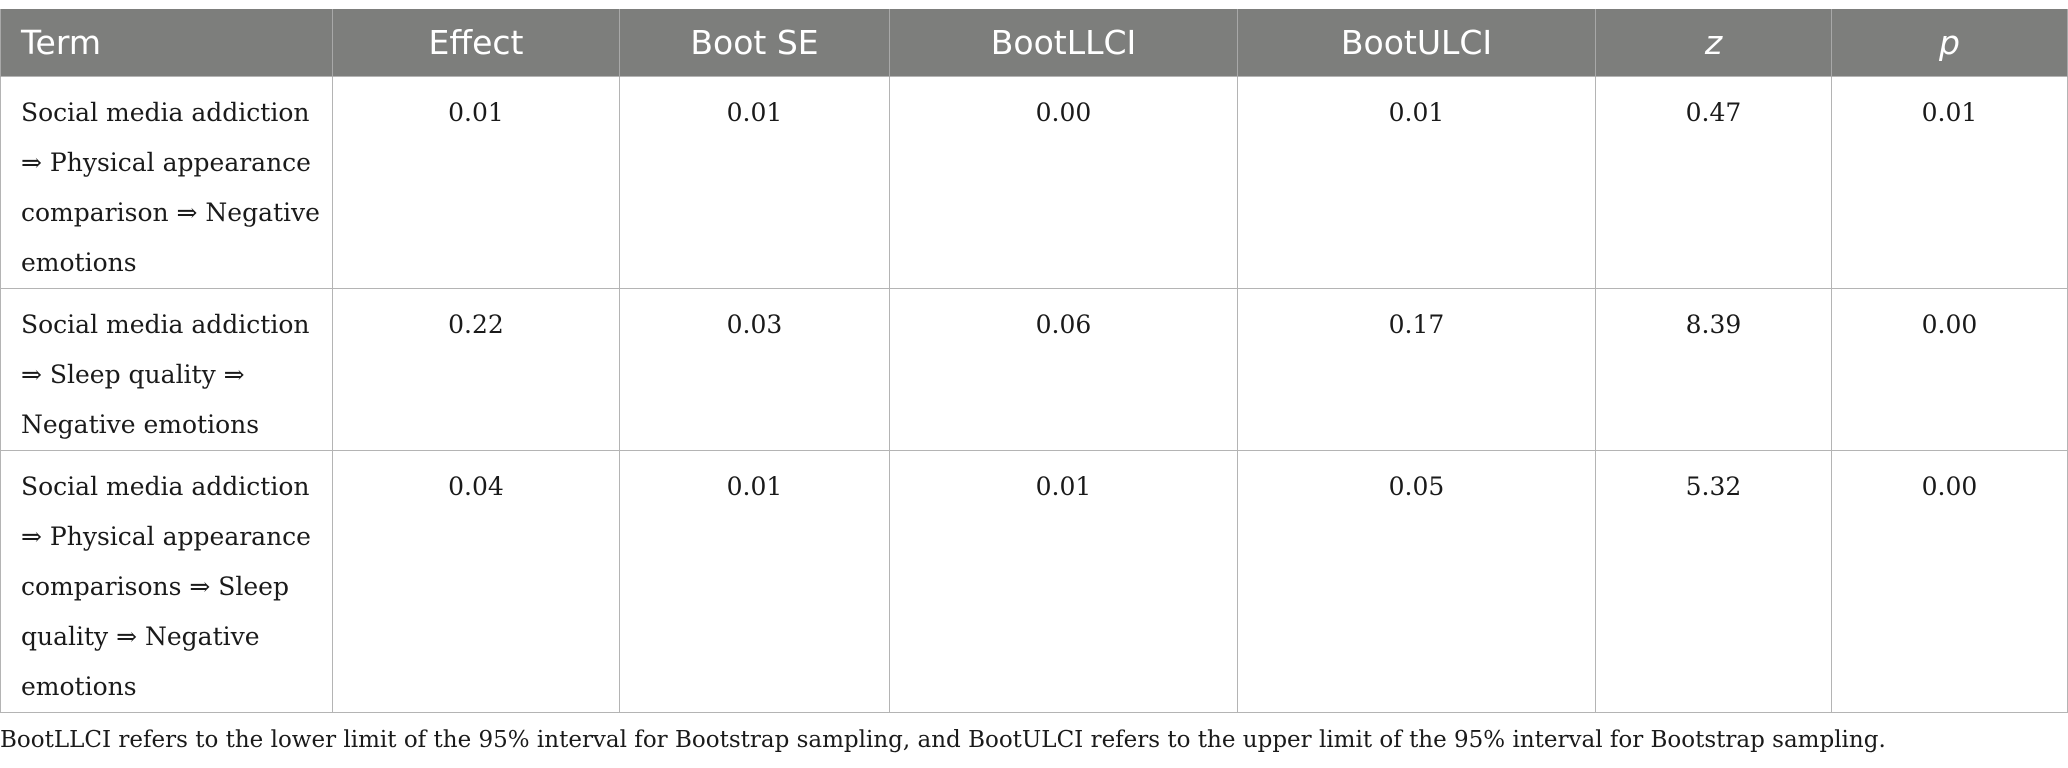 The width and height of the screenshot is (2068, 768). Describe the element at coordinates (1416, 581) in the screenshot. I see `cell-bootulci: 0.05` at that location.